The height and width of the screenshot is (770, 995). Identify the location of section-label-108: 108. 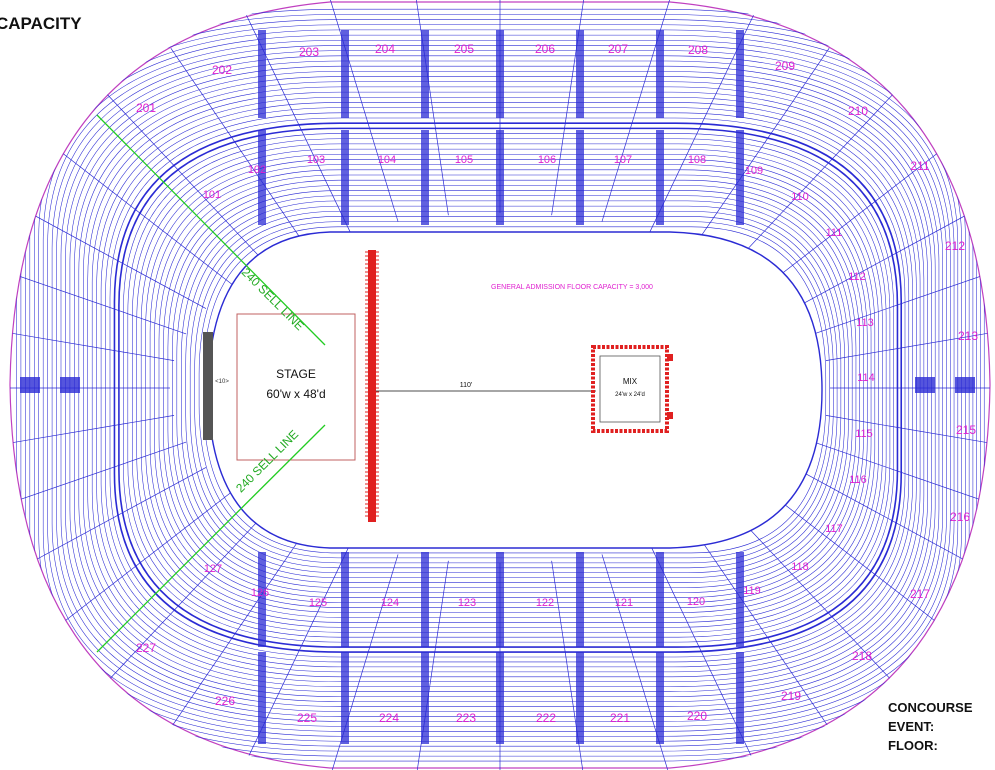
(697, 160).